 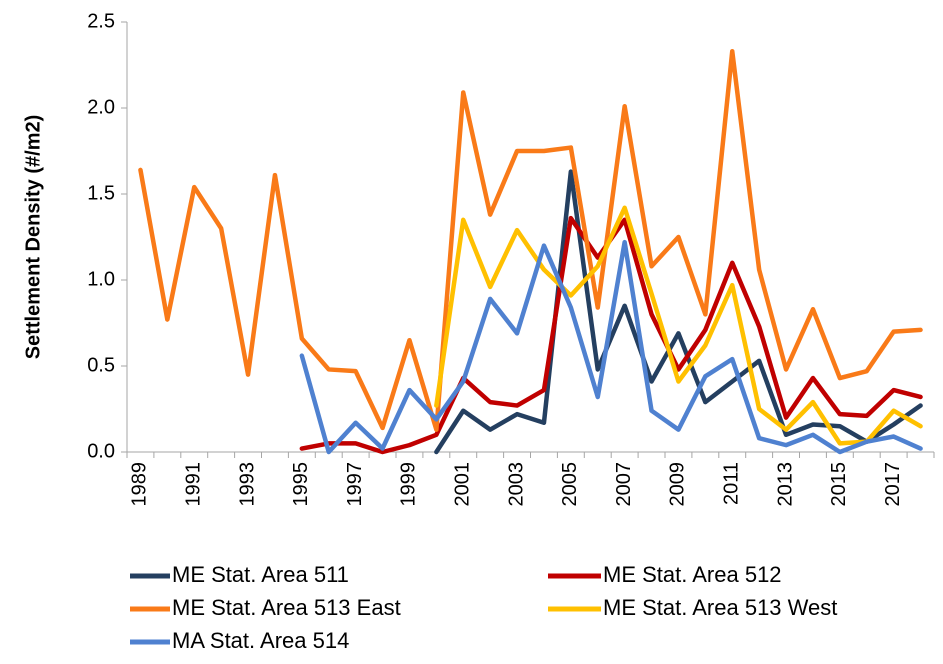 I want to click on legend-label: ME Stat. Area 512, so click(x=692, y=574).